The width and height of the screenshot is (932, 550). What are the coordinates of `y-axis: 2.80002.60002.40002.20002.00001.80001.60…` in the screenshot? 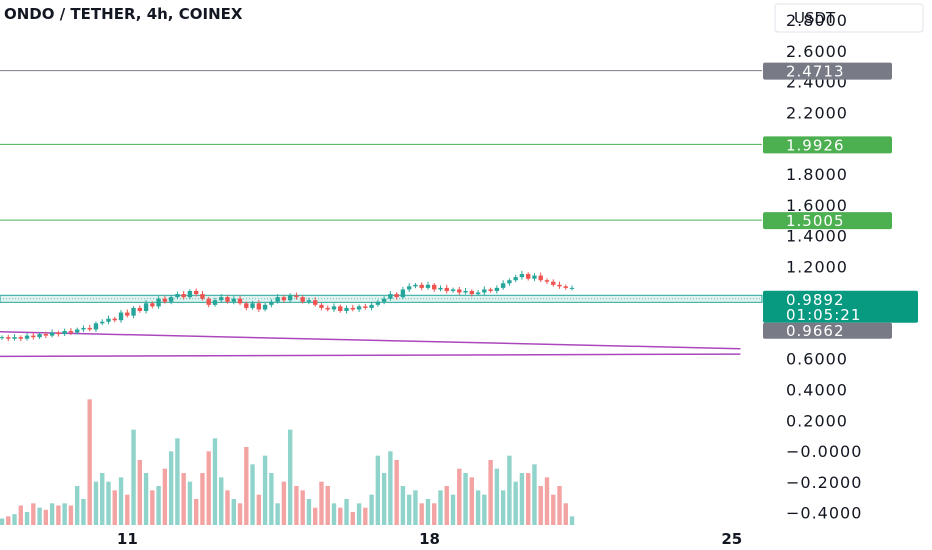 It's located at (824, 267).